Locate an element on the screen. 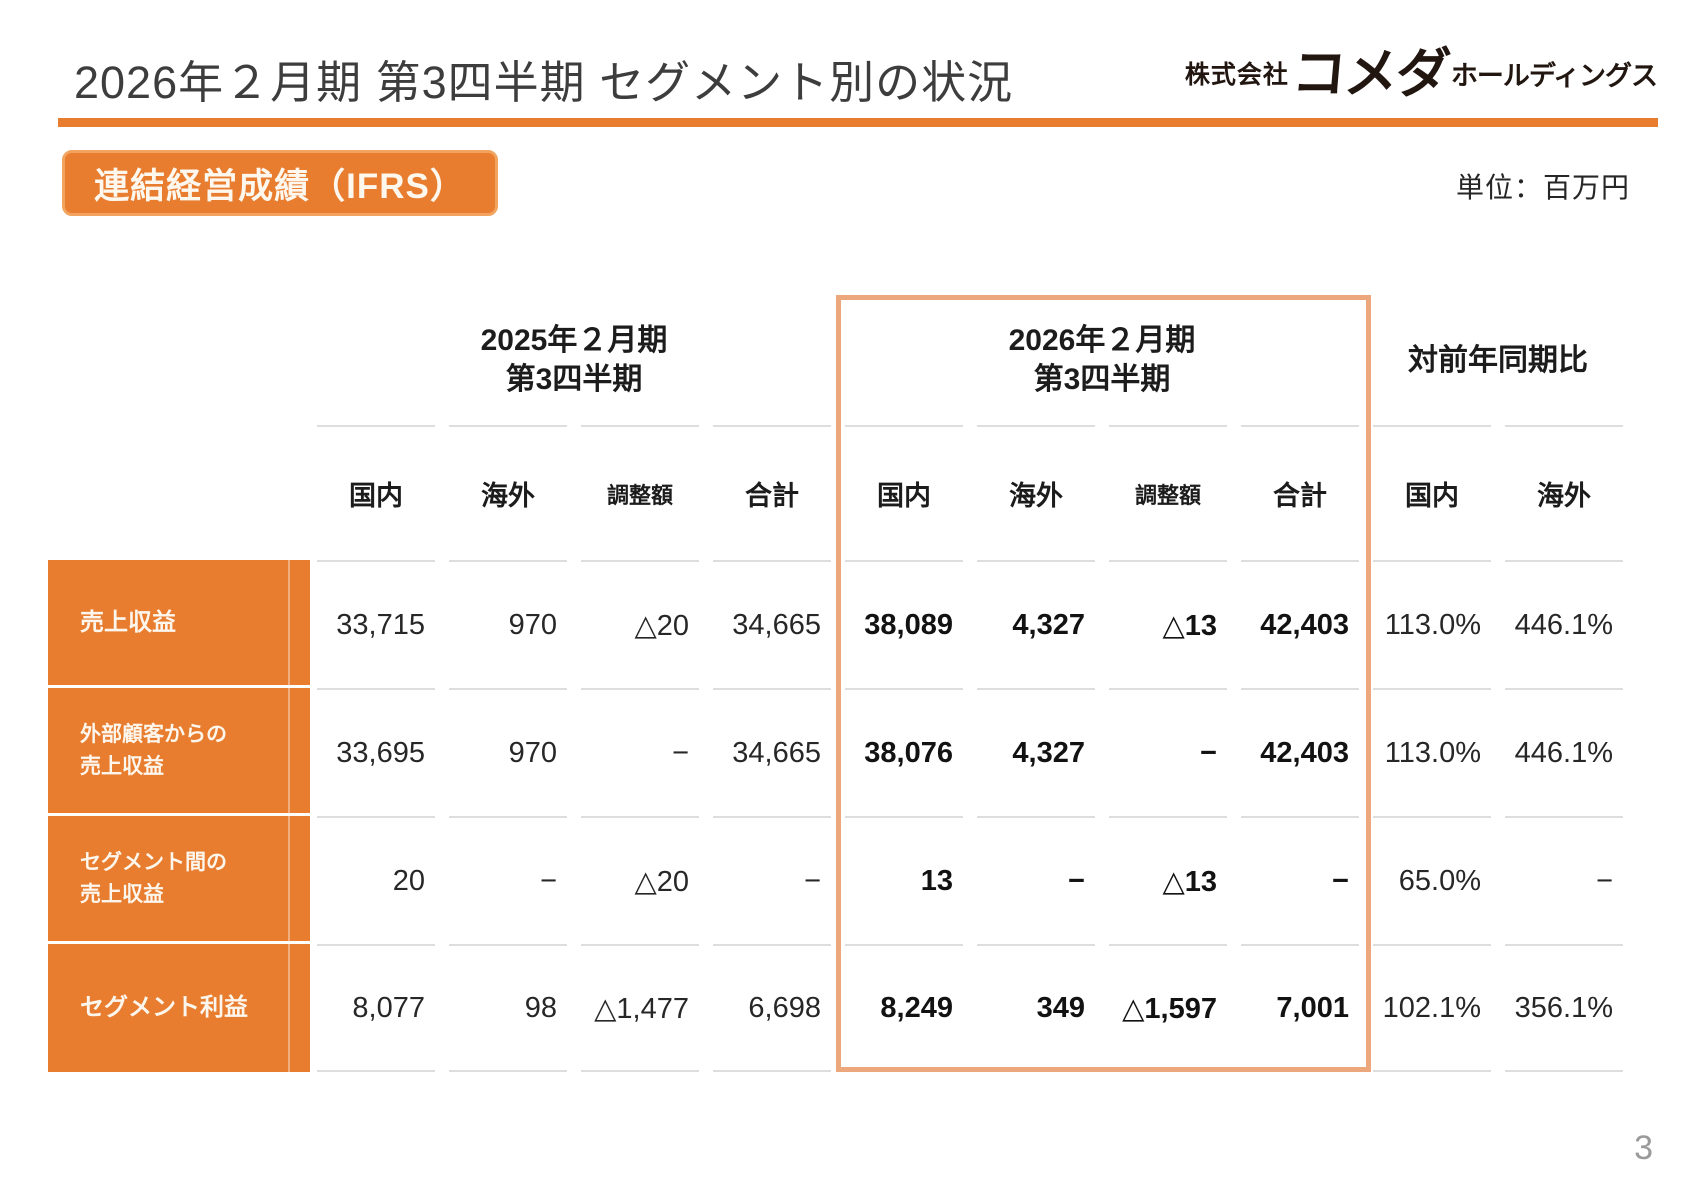  company-logo: 株式会社 コメダ ホールディングス is located at coordinates (1421, 74).